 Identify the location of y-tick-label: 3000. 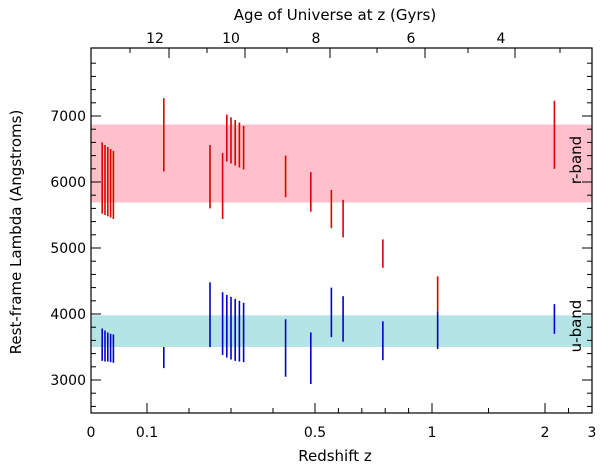
(68, 381).